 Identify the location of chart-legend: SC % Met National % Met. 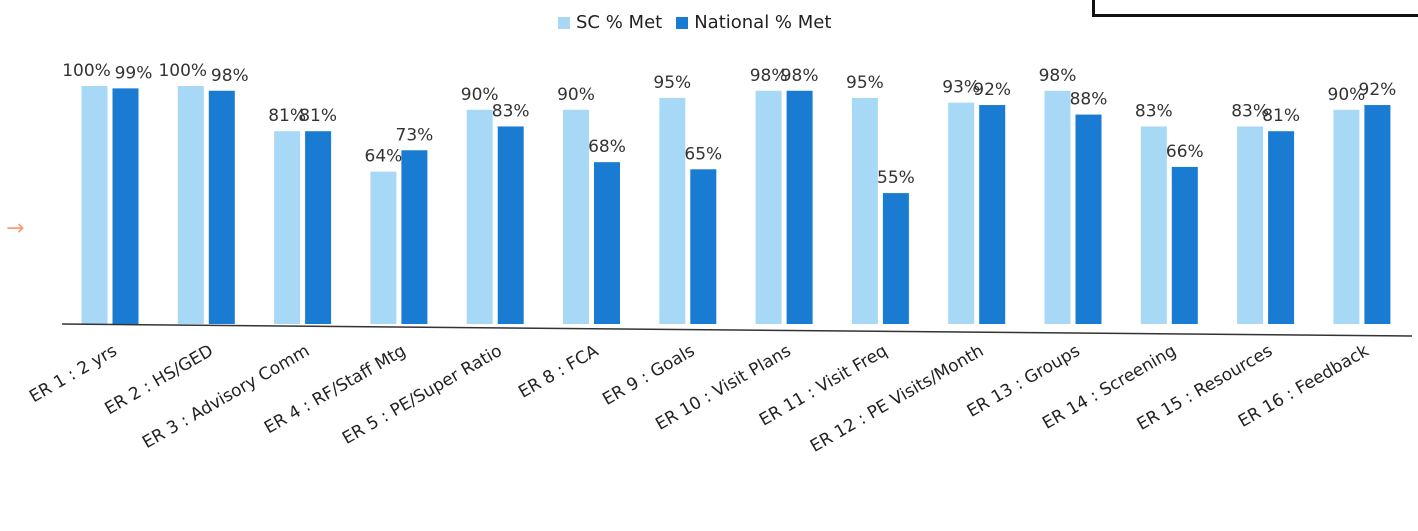
(701, 22).